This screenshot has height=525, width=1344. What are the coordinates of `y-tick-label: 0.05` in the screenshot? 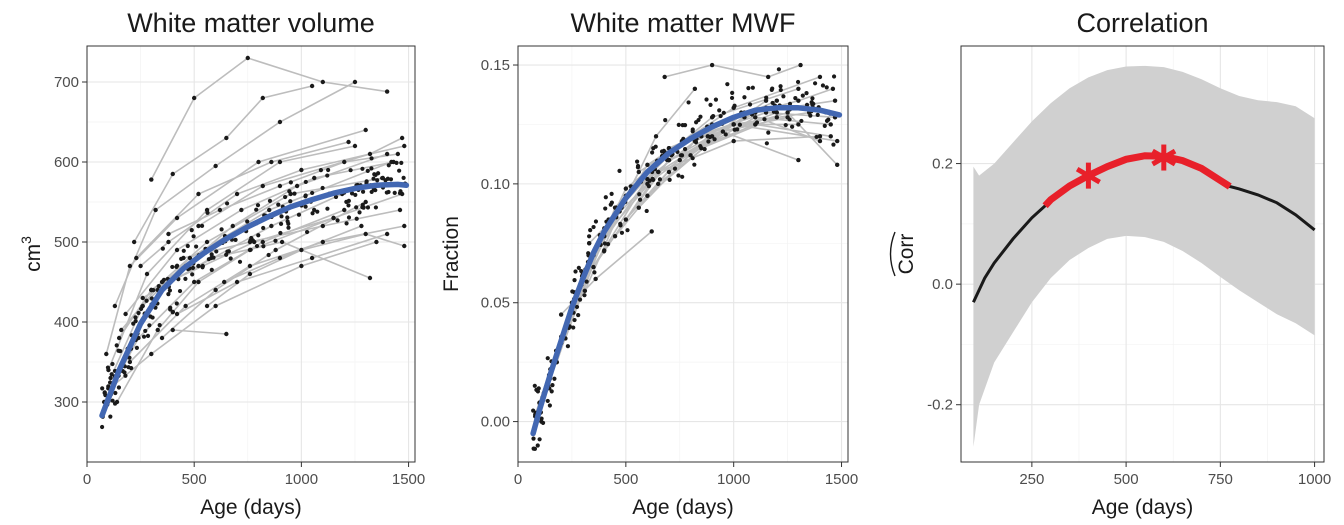 It's located at (495, 303).